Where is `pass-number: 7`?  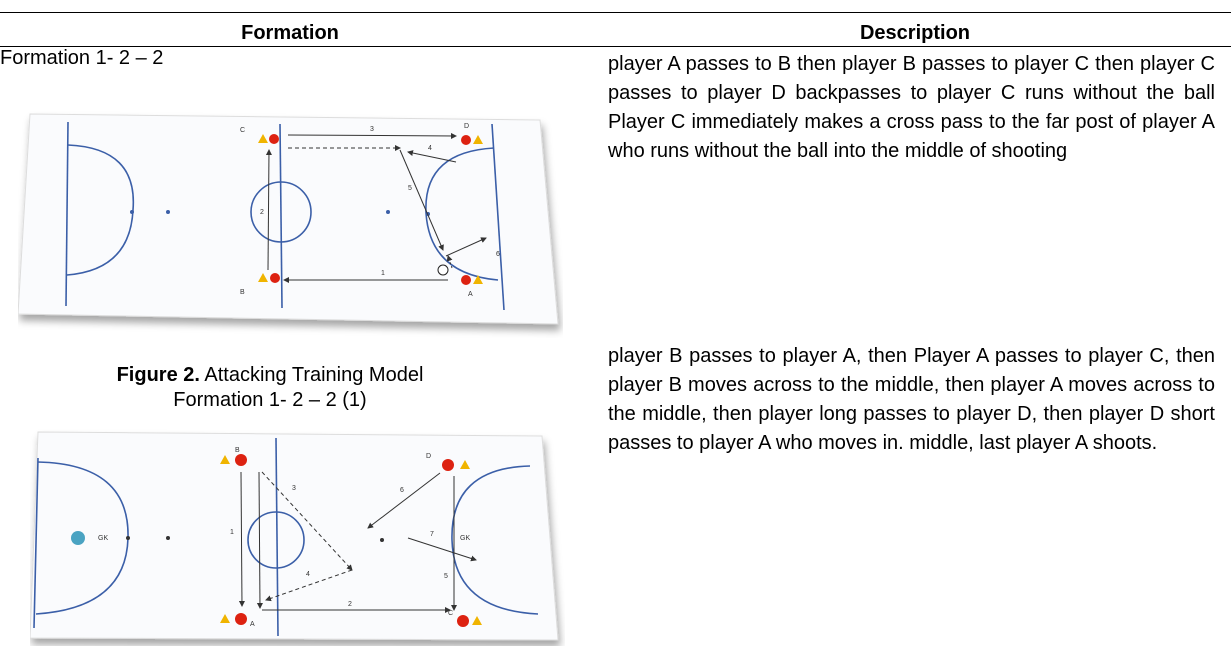
pass-number: 7 is located at coordinates (432, 534).